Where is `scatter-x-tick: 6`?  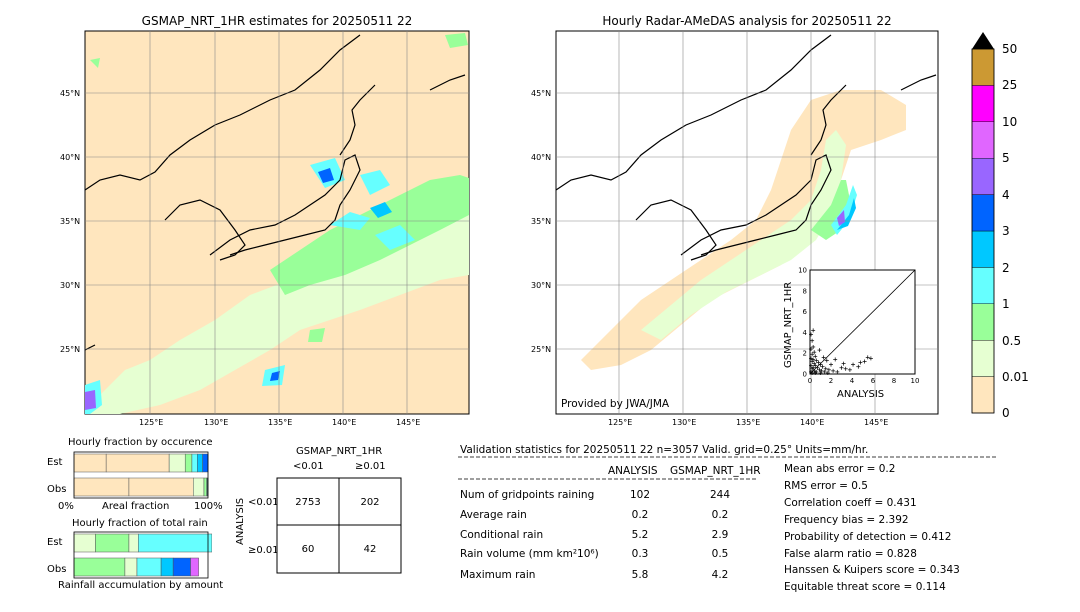
scatter-x-tick: 6 is located at coordinates (873, 381).